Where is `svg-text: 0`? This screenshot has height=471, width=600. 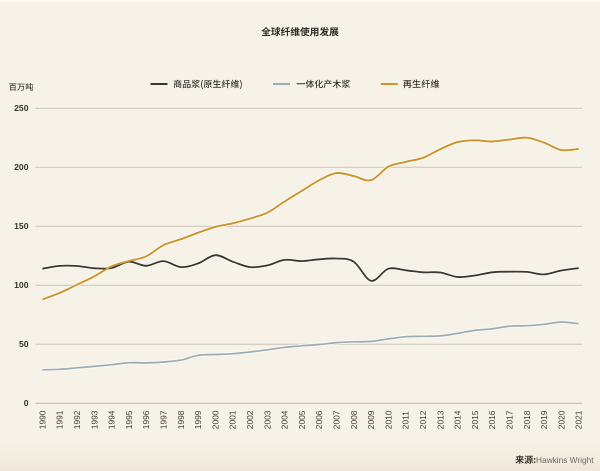 svg-text: 0 is located at coordinates (26, 403).